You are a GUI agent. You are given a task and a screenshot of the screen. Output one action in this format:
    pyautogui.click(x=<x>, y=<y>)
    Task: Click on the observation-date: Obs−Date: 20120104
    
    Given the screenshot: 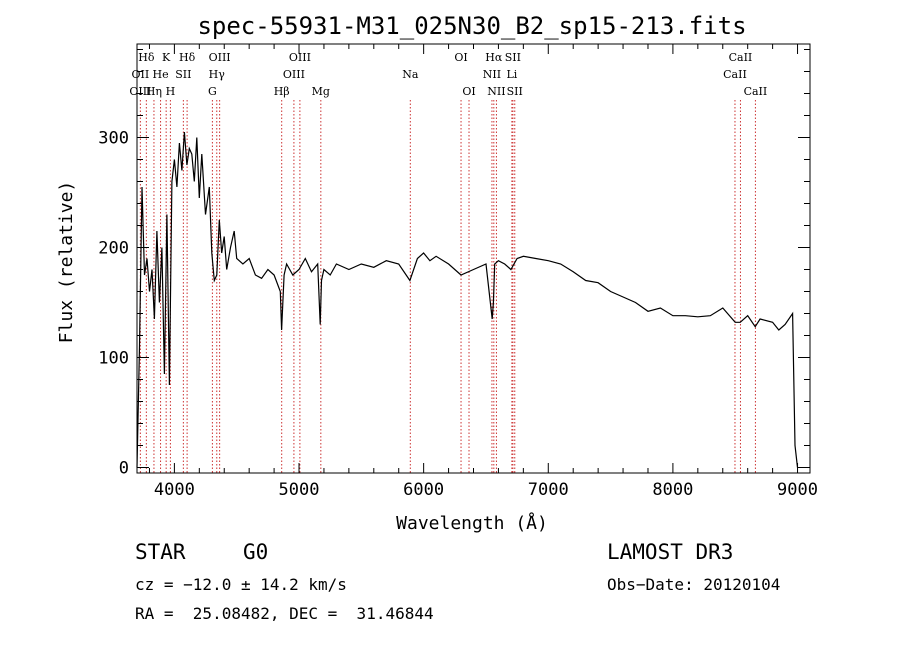 What is the action you would take?
    pyautogui.click(x=694, y=584)
    